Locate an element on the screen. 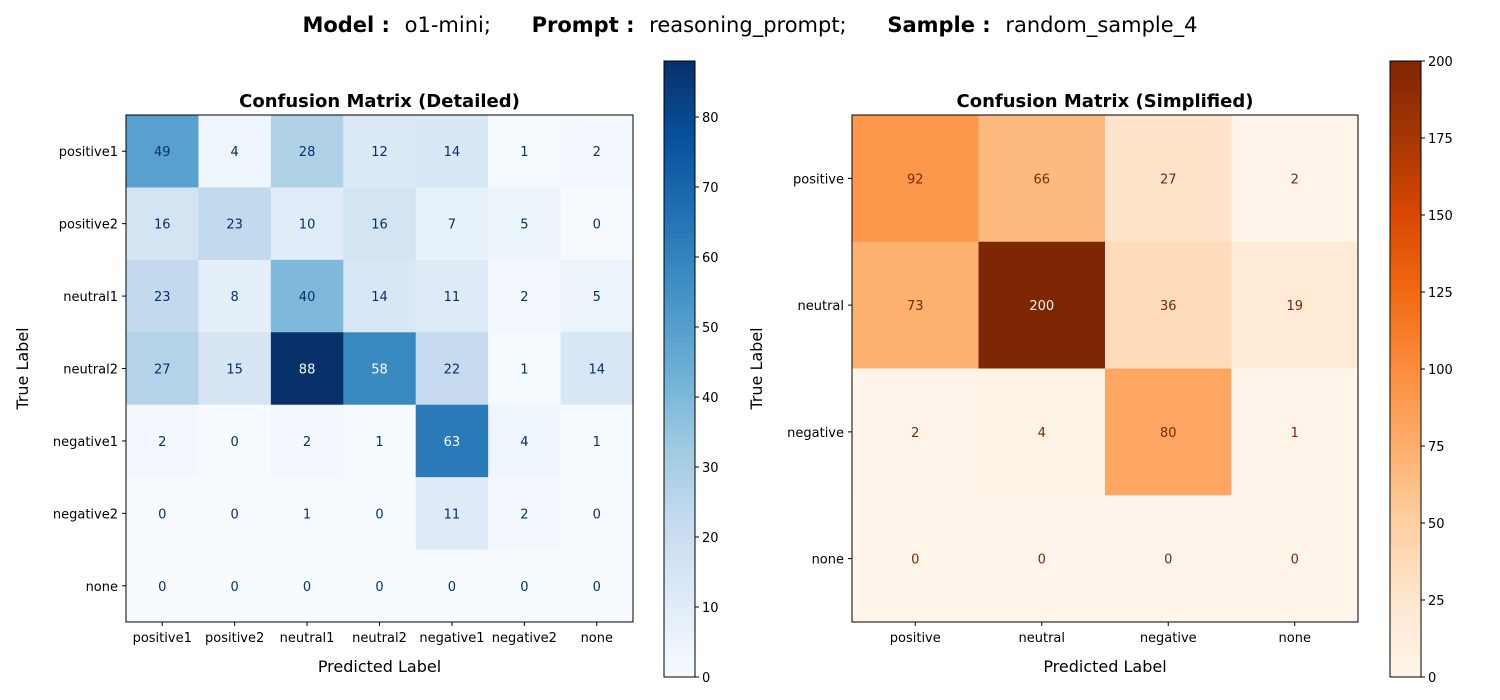 This screenshot has width=1500, height=700. detailed-cell-value-r5-c6: 0 is located at coordinates (597, 514).